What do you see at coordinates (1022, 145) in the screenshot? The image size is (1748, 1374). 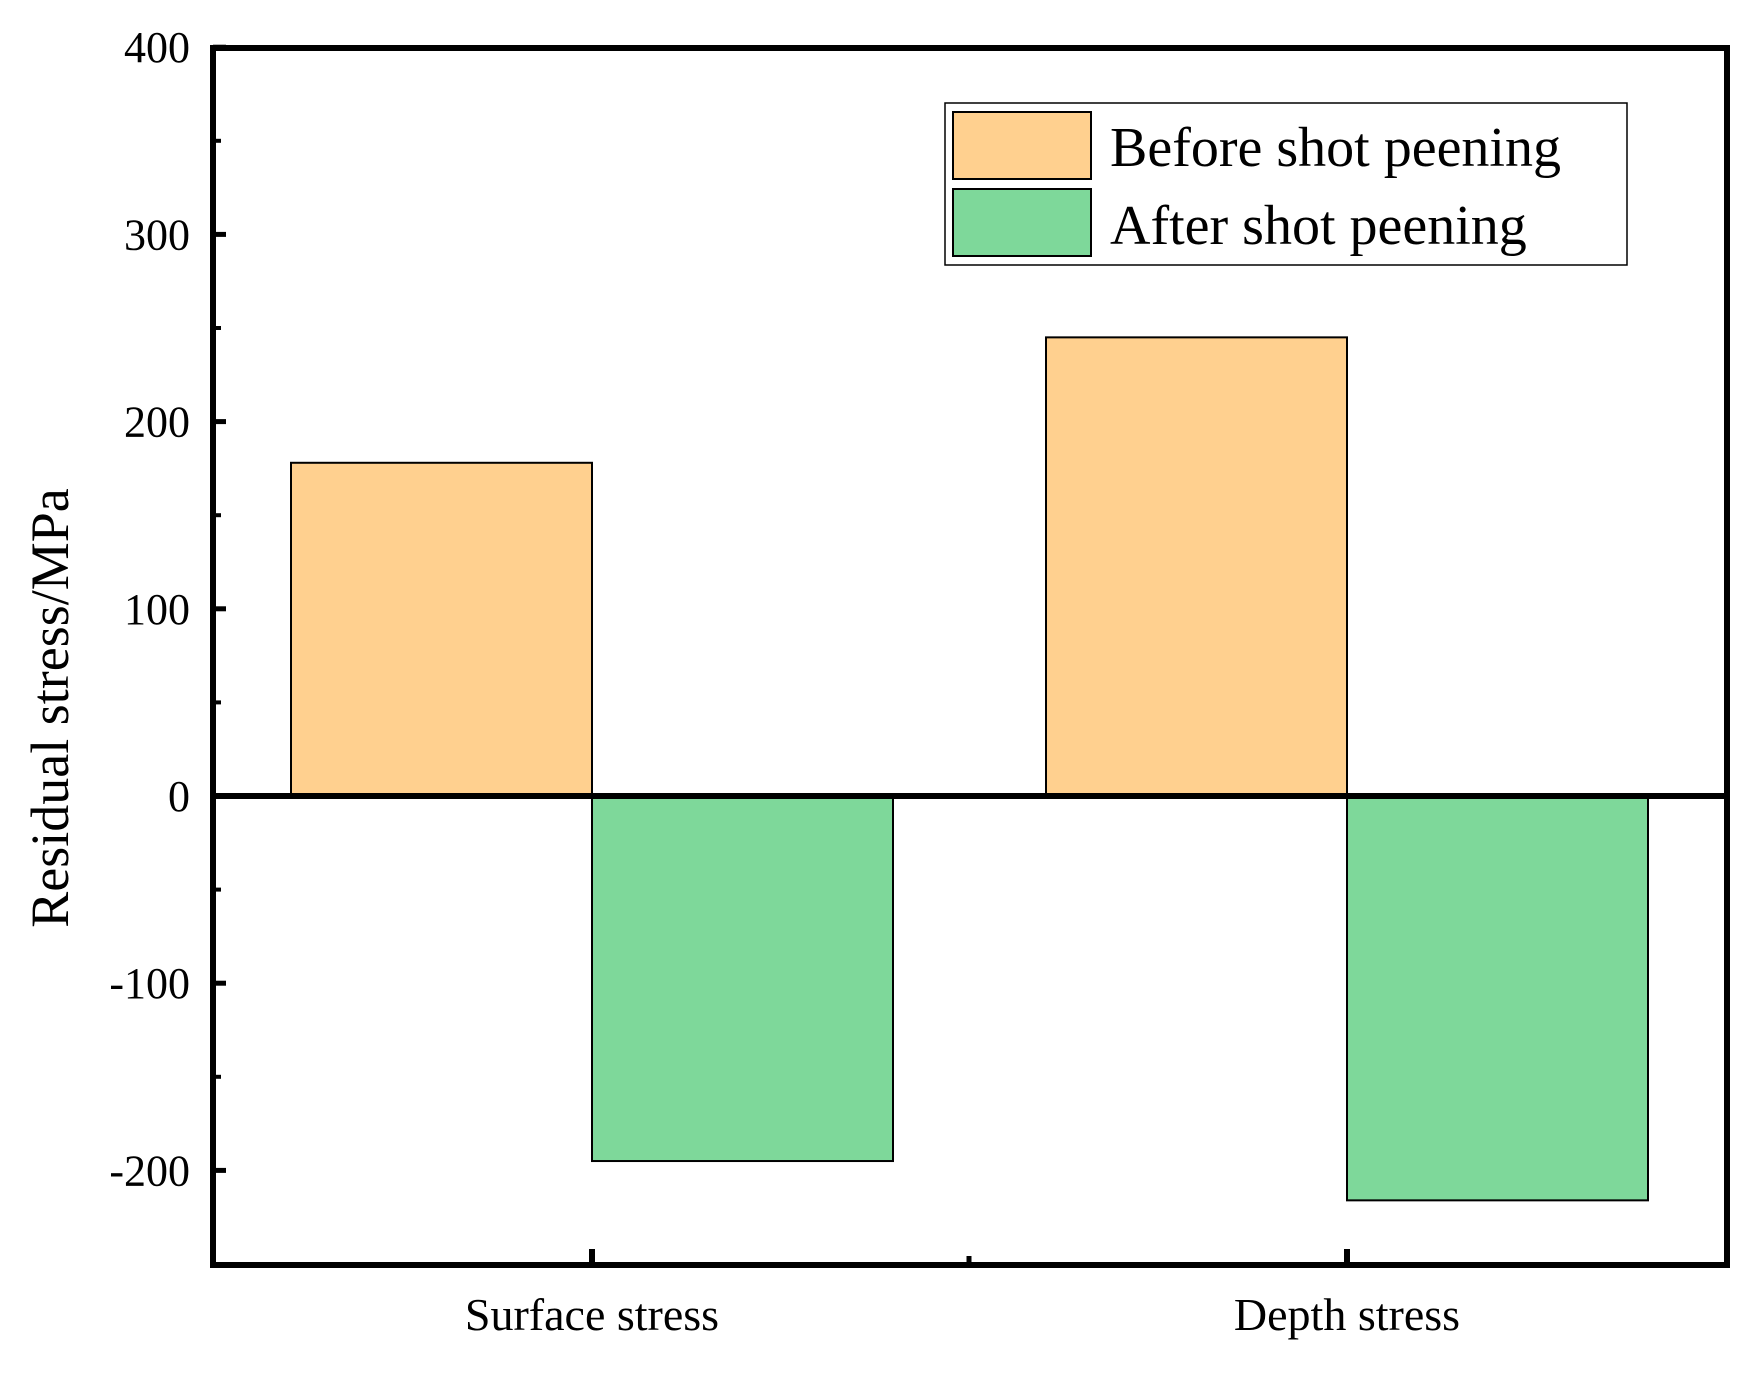 I see `legend-swatch-before` at bounding box center [1022, 145].